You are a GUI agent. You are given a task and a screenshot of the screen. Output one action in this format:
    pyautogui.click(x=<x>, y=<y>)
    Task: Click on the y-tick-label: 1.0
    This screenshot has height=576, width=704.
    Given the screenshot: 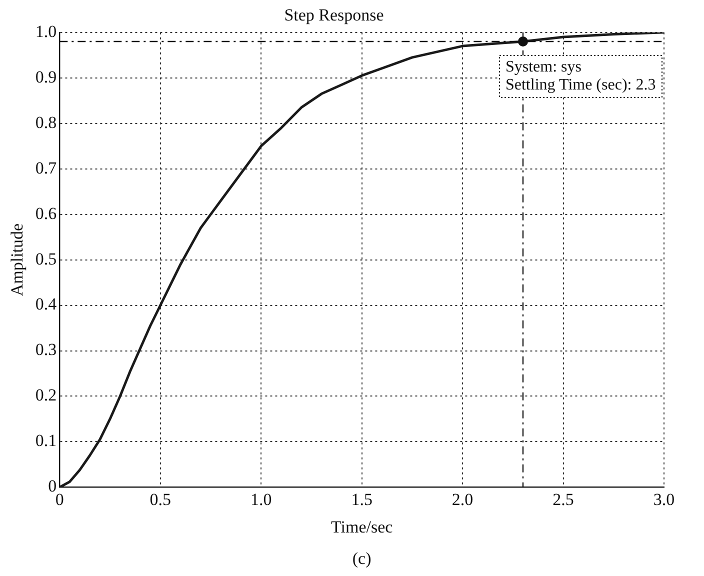 What is the action you would take?
    pyautogui.click(x=46, y=31)
    